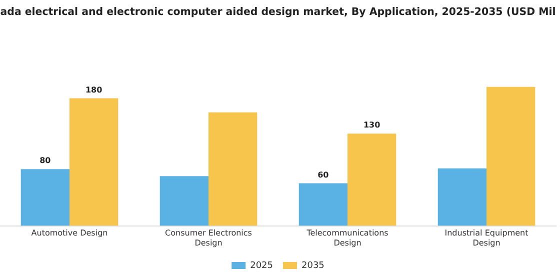 The width and height of the screenshot is (560, 280). What do you see at coordinates (69, 233) in the screenshot?
I see `x-tick-label: Automotive Design` at bounding box center [69, 233].